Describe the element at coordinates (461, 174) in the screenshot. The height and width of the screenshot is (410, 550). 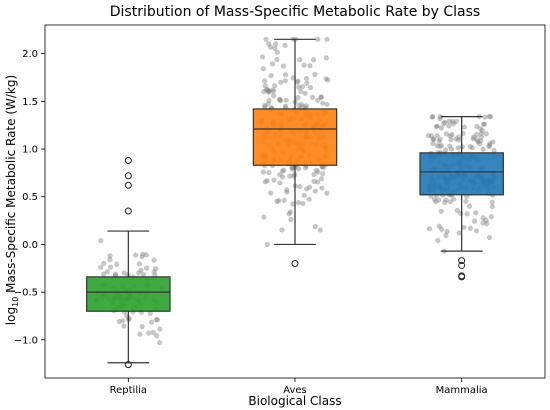
I see `iqr-box` at that location.